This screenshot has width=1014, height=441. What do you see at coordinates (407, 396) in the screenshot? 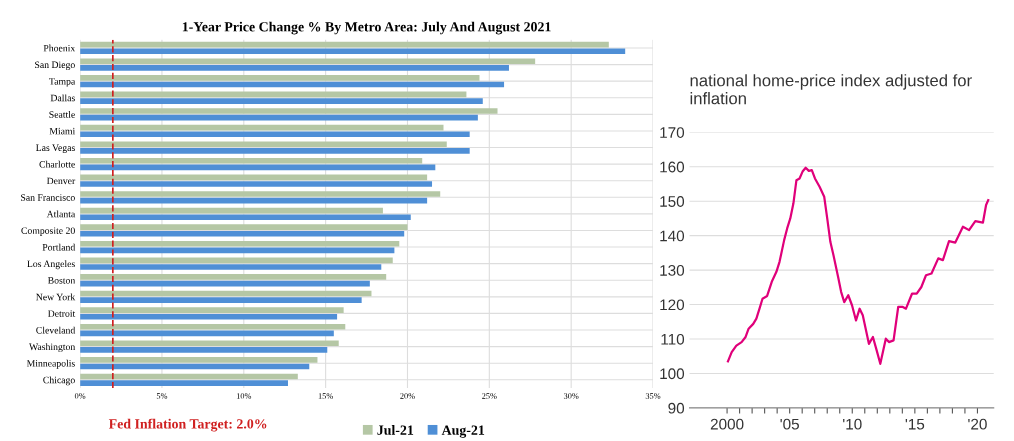
I see `x-tick-label: 20%` at bounding box center [407, 396].